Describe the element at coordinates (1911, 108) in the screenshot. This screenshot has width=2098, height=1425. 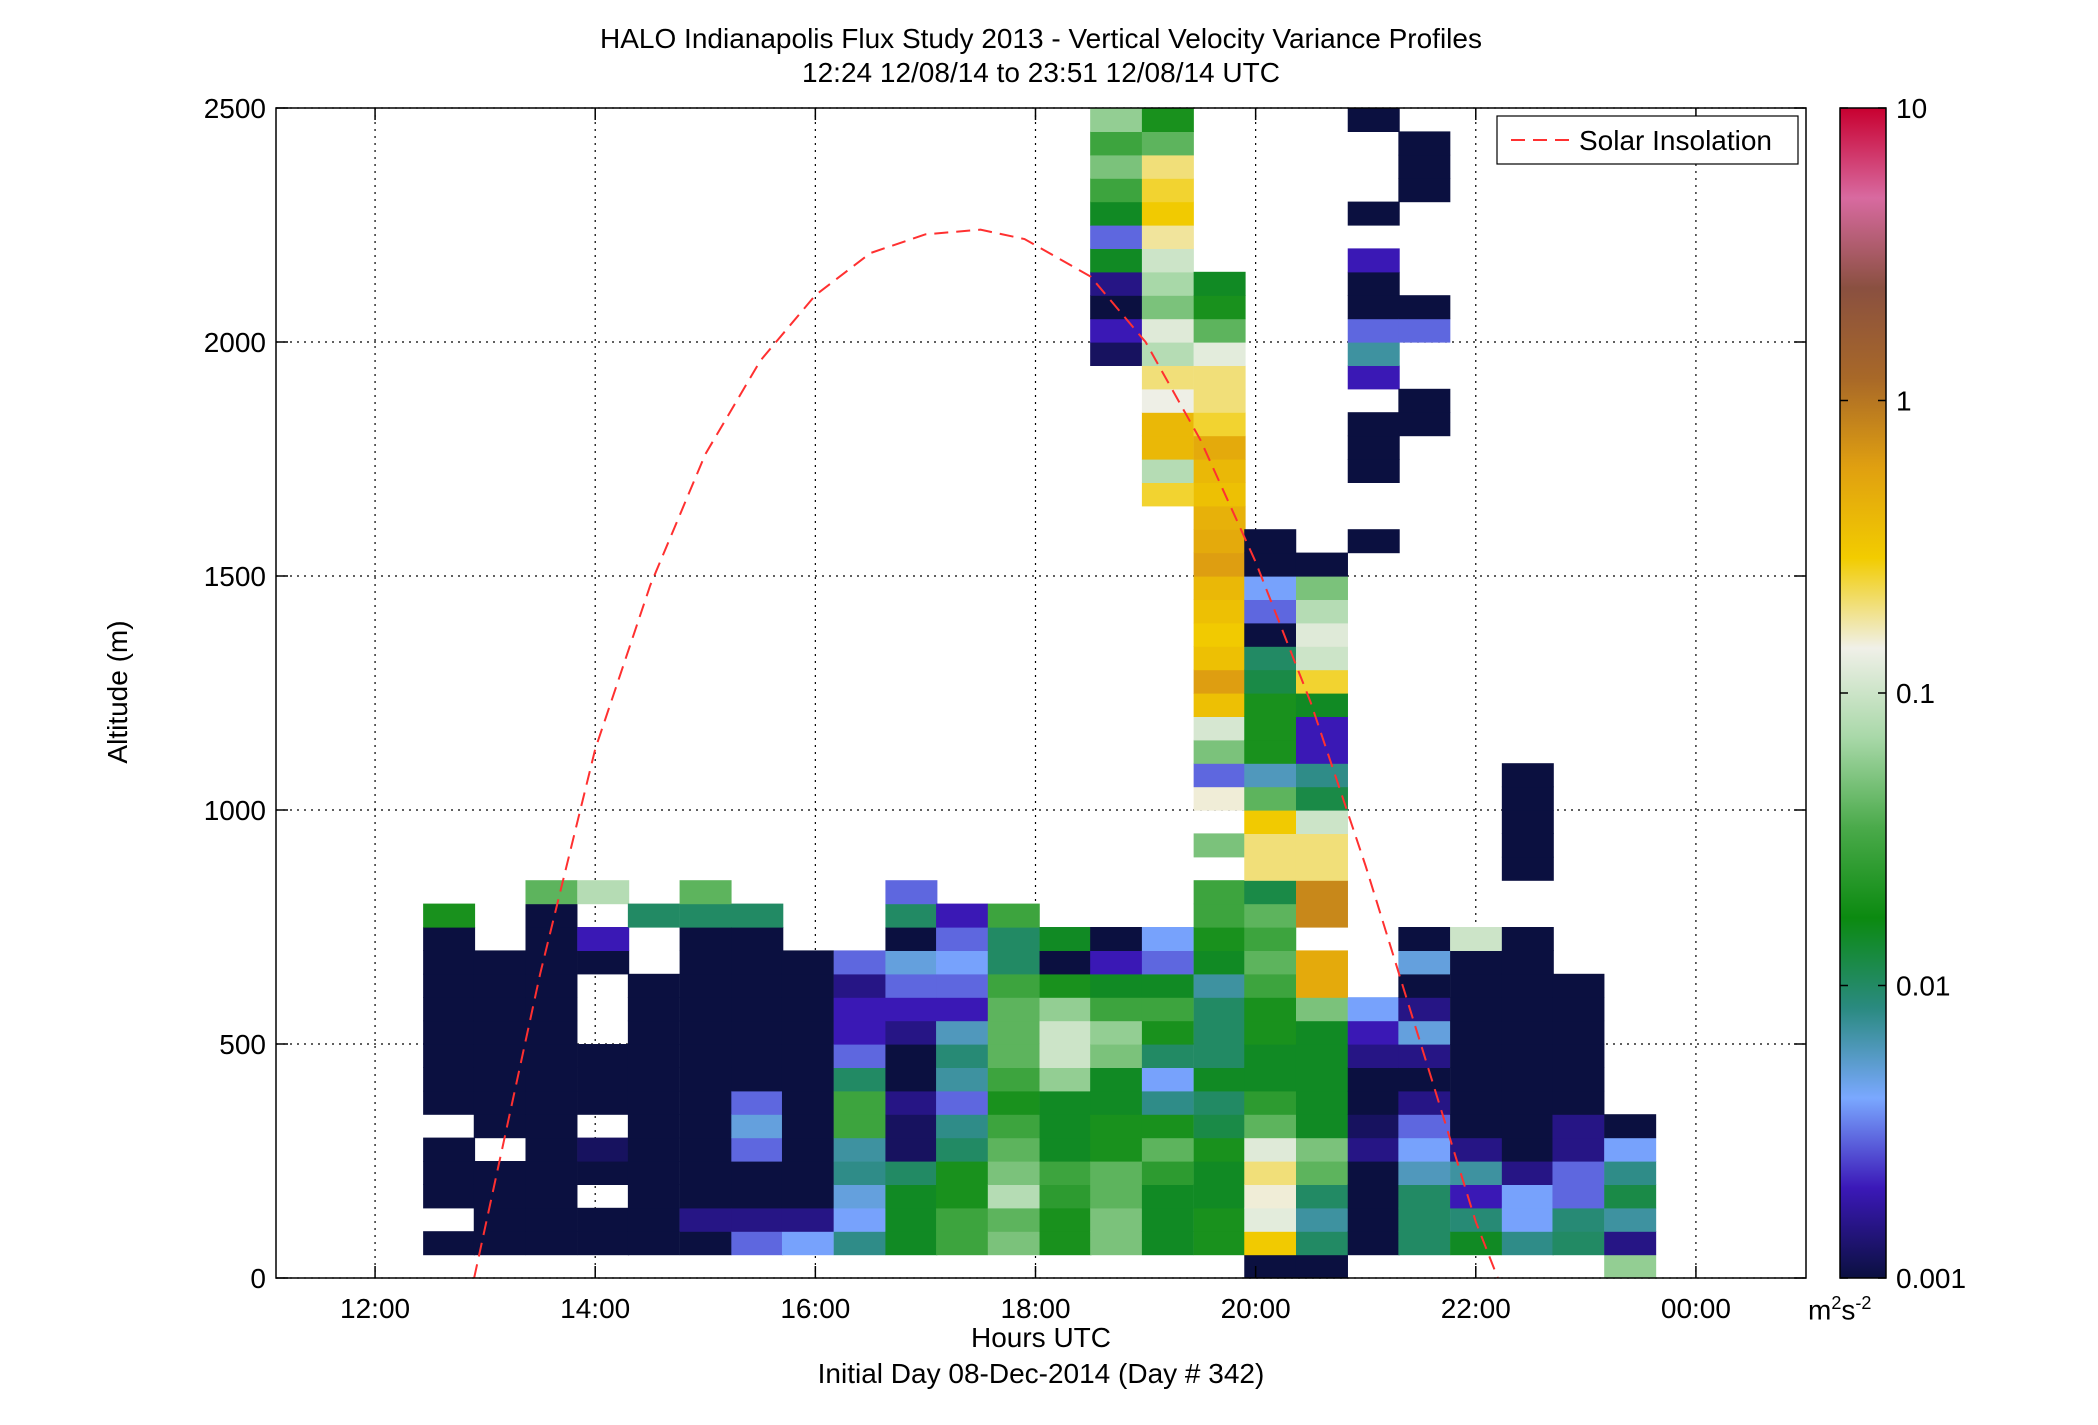
I see `colorbar-tick-label: 10` at that location.